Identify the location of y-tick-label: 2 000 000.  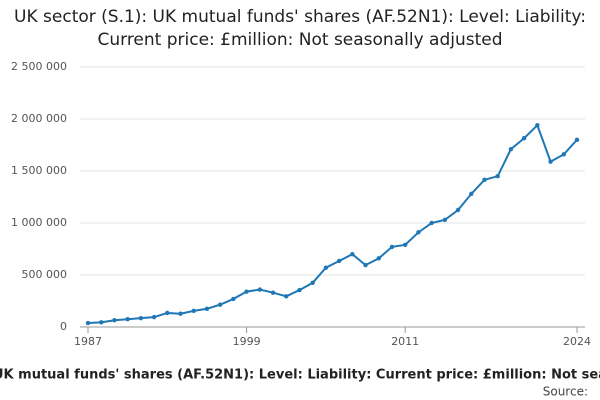
(39, 118).